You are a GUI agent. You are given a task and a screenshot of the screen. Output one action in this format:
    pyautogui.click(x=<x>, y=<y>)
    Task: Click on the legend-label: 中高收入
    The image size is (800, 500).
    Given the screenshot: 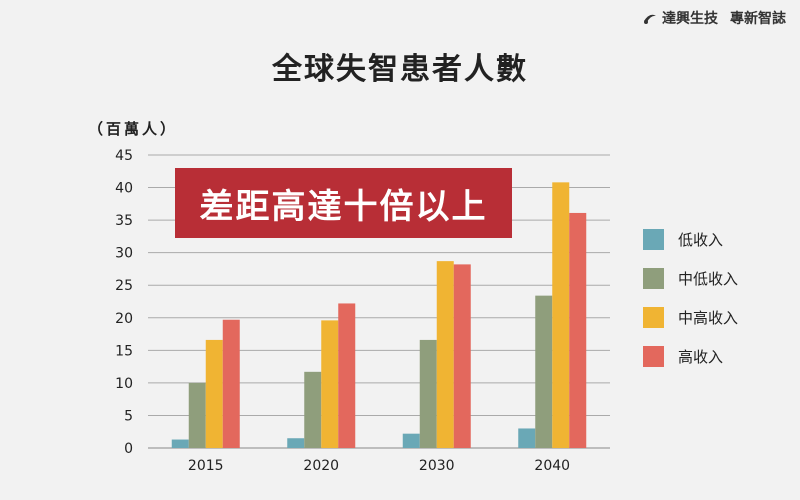 What is the action you would take?
    pyautogui.click(x=708, y=318)
    